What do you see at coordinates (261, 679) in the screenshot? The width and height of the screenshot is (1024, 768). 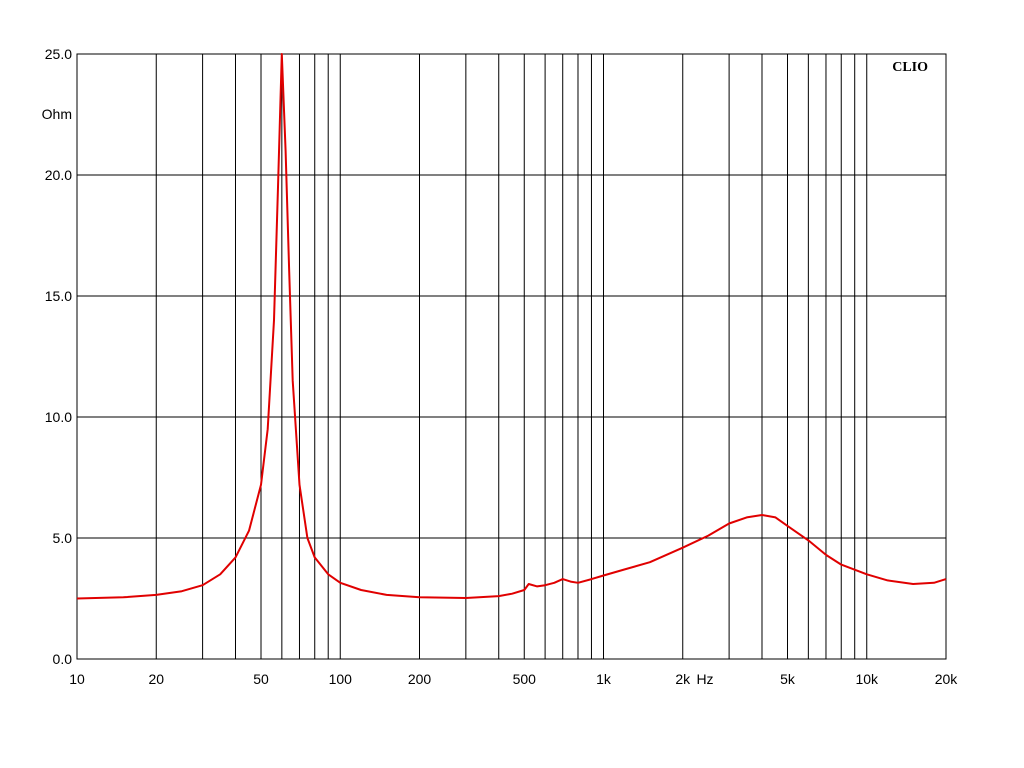 I see `x-tick-label: 50` at bounding box center [261, 679].